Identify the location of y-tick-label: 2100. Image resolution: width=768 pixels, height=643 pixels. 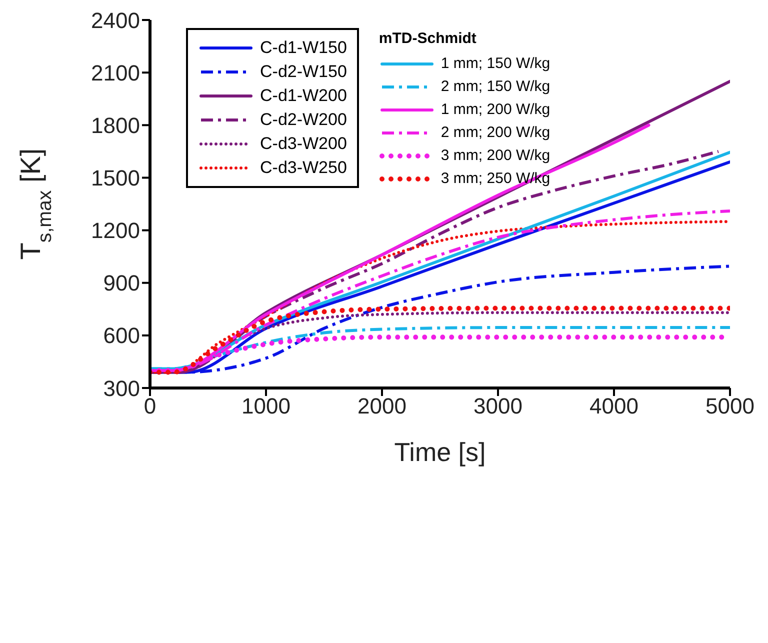
(115, 73).